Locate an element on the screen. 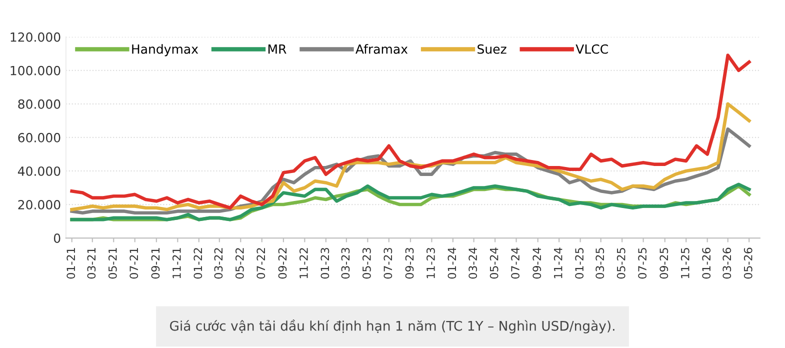 The image size is (785, 348). legend-label: Aframax is located at coordinates (382, 49).